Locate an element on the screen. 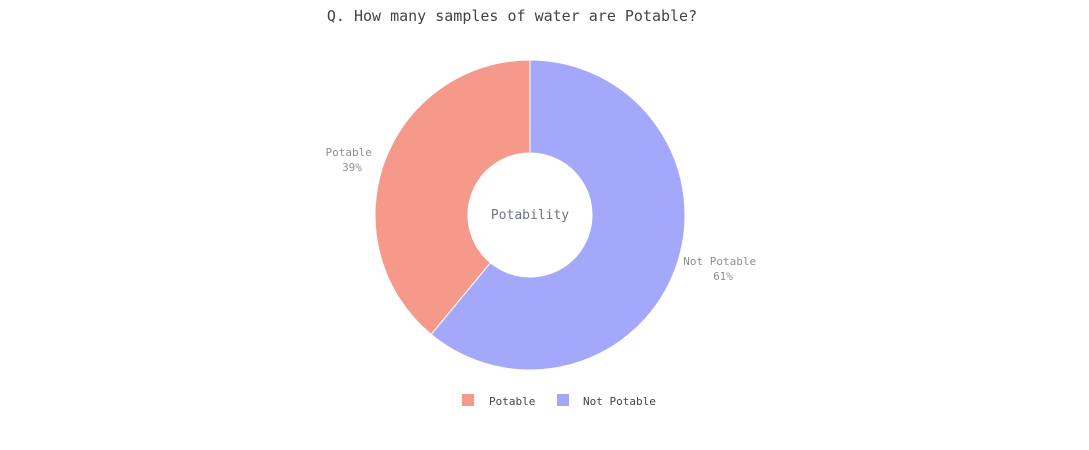 Image resolution: width=1089 pixels, height=450 pixels. donut-center-label: Potability is located at coordinates (530, 215).